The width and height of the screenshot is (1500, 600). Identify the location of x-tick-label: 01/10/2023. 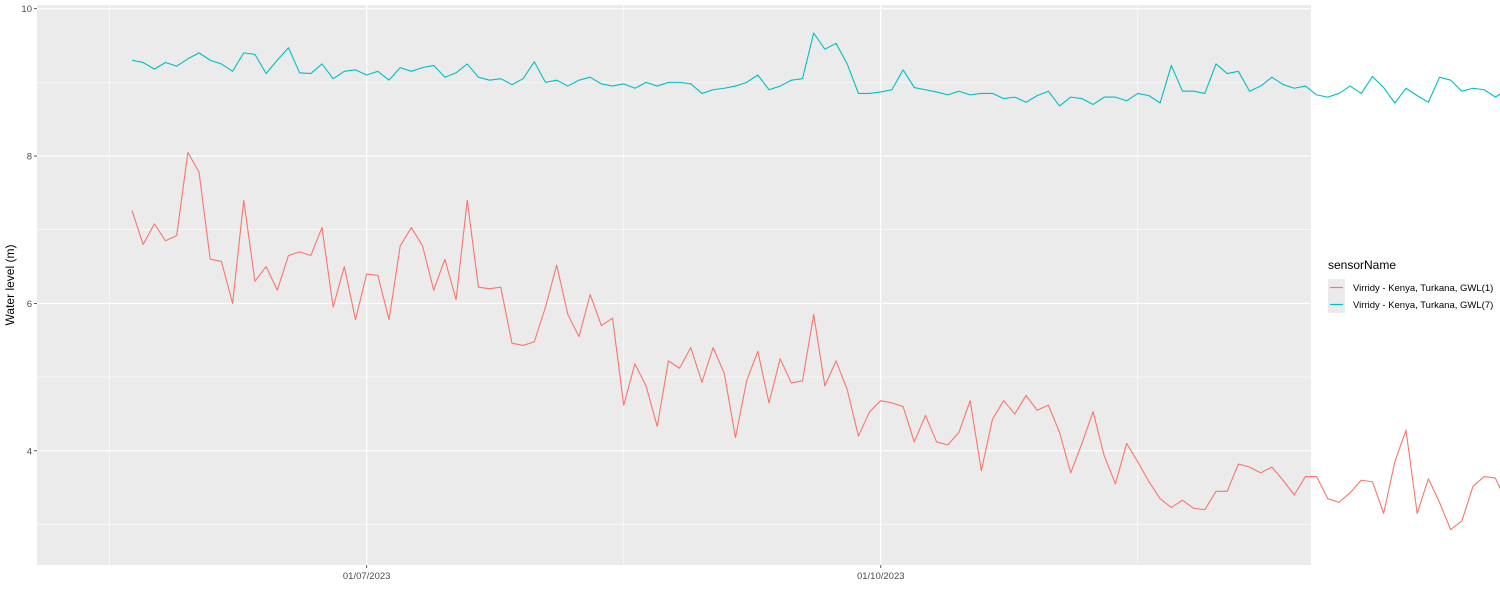
(881, 576).